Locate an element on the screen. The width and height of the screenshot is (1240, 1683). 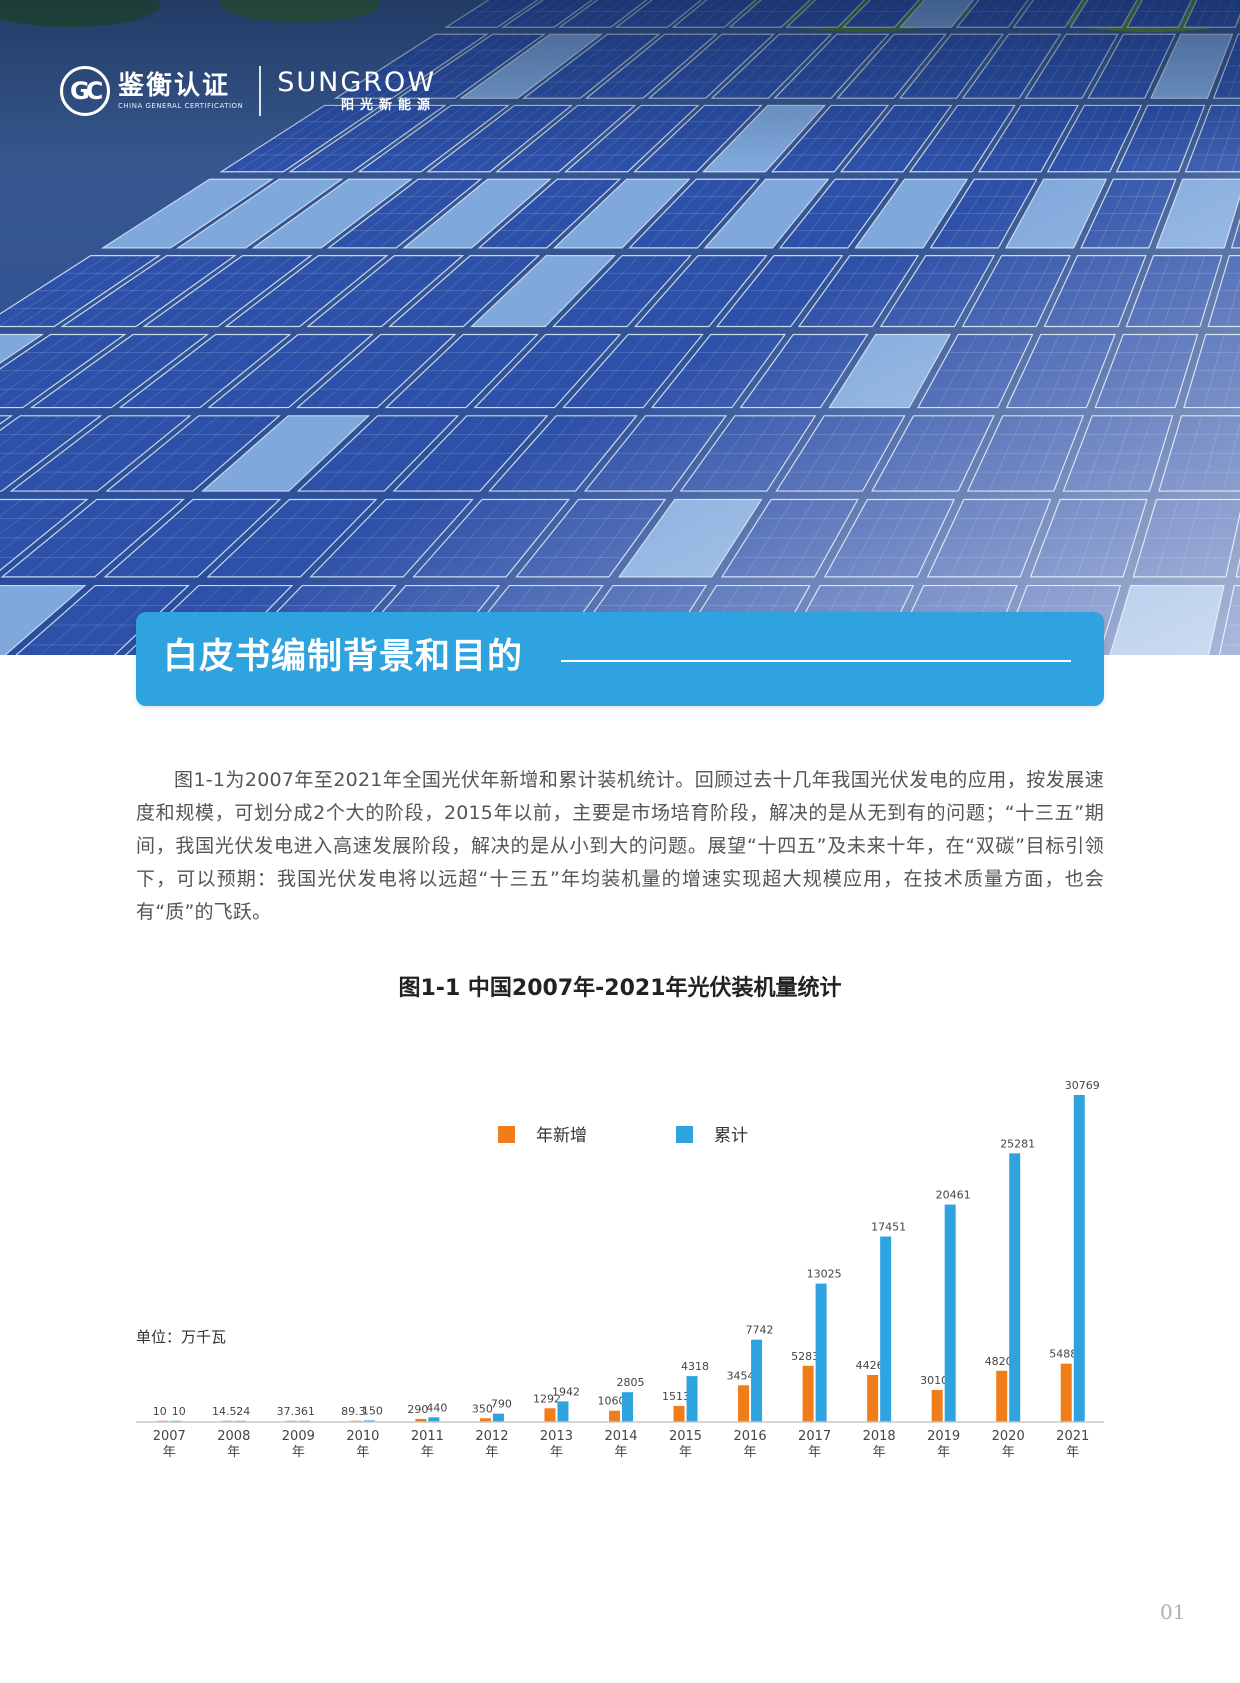
bar-annual-2019 is located at coordinates (937, 1406).